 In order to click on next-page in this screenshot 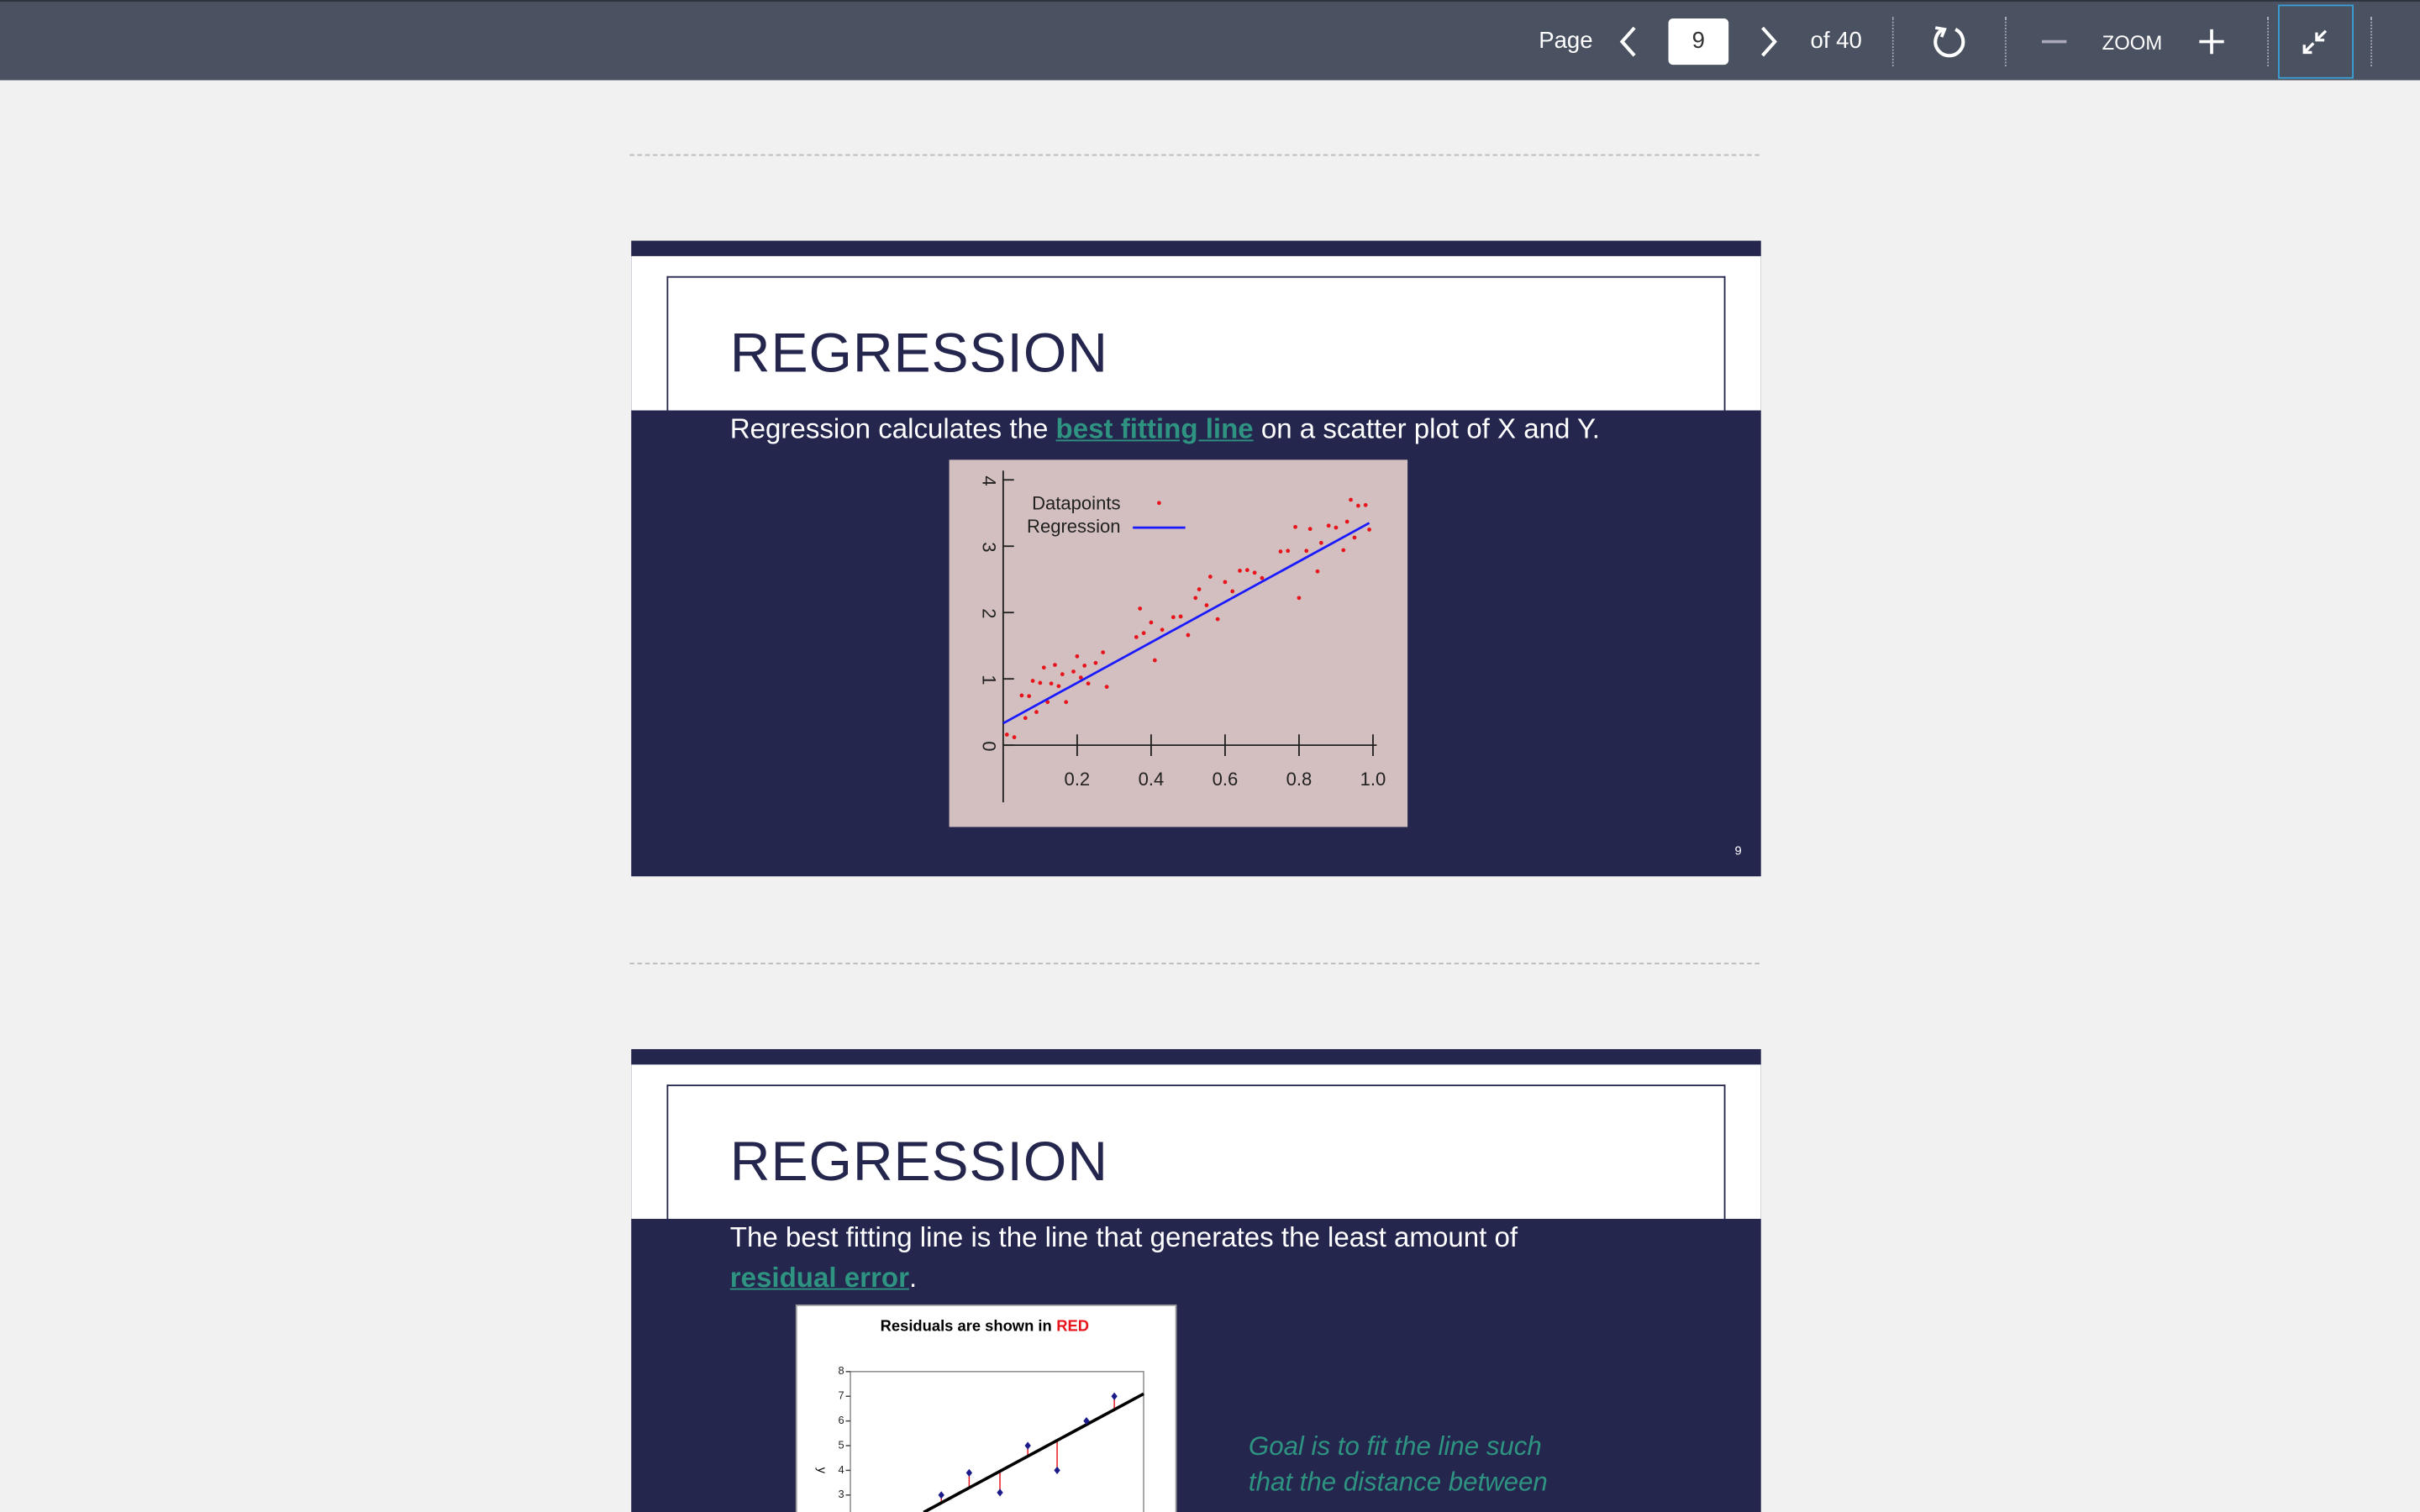, I will do `click(1768, 41)`.